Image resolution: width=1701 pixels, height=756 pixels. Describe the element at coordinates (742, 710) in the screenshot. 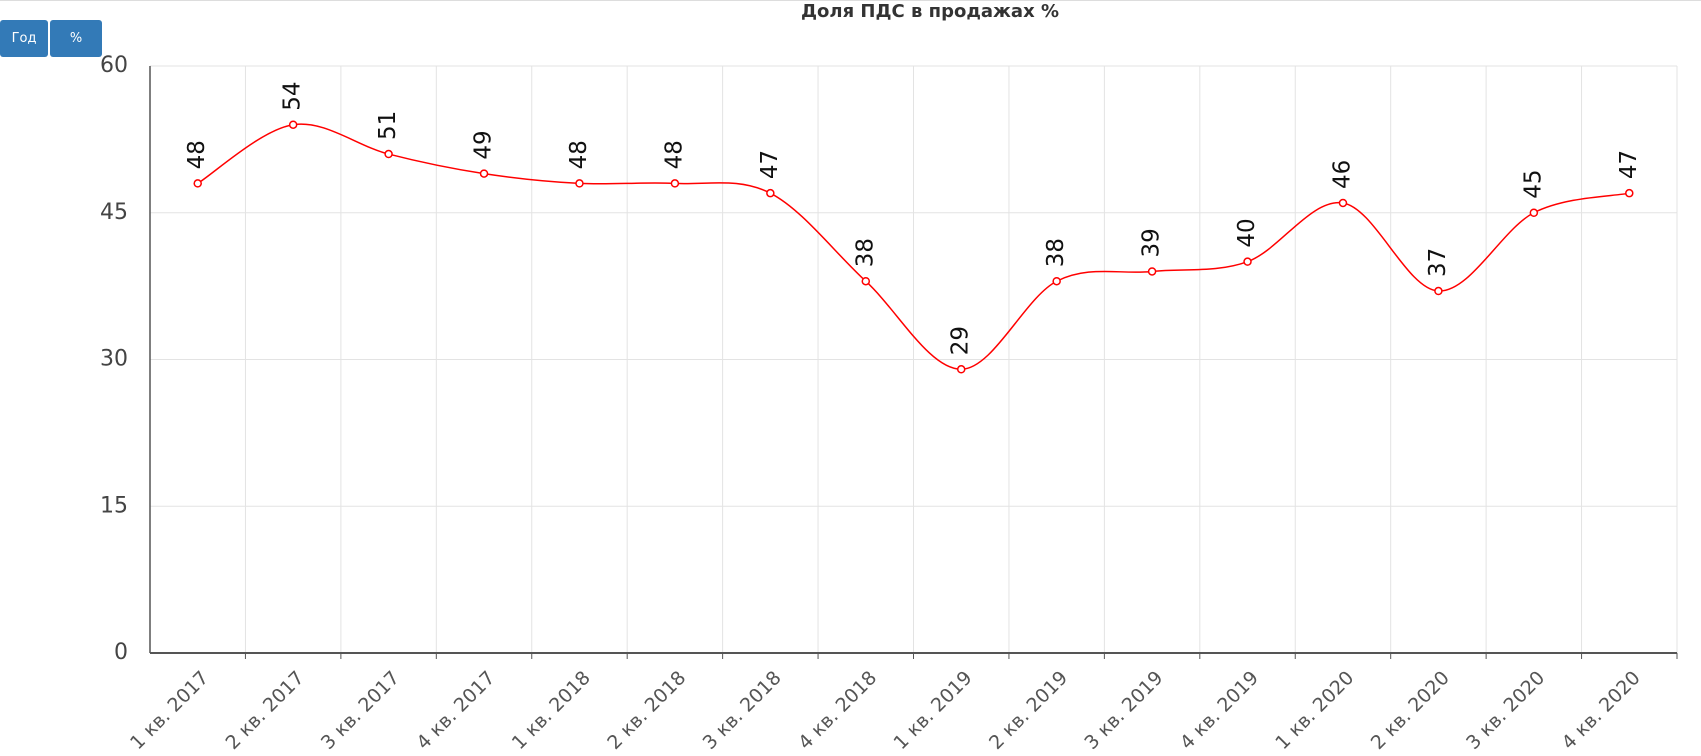

I see `x-tick-label: 3 кв. 2018` at that location.